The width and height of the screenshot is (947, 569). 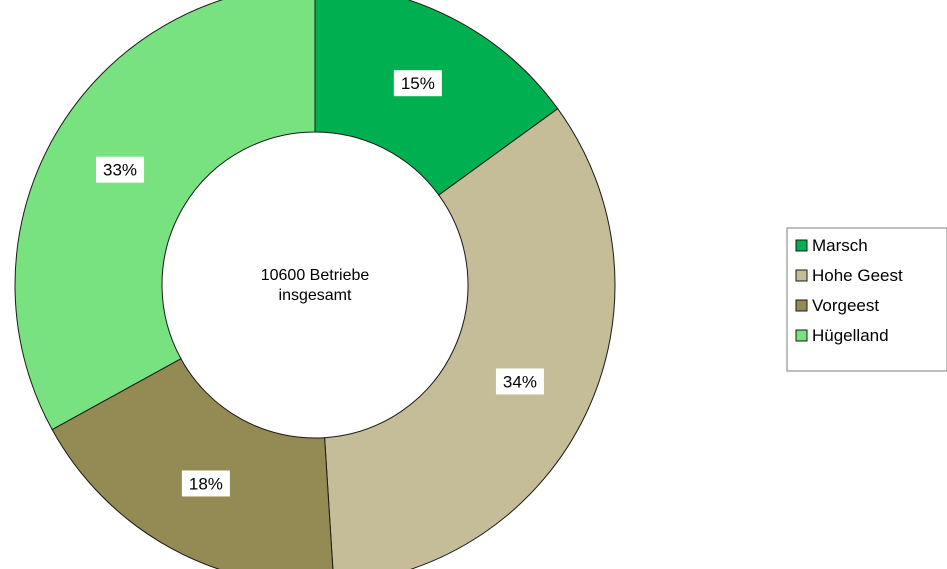 What do you see at coordinates (315, 275) in the screenshot?
I see `center-text-line-1: 10600 Betriebe` at bounding box center [315, 275].